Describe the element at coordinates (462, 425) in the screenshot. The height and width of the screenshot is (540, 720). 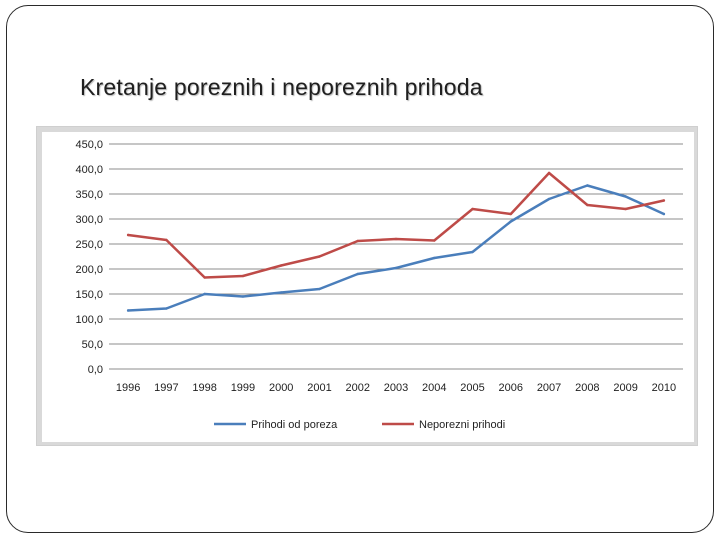
I see `legend-label: Neporezni prihodi` at that location.